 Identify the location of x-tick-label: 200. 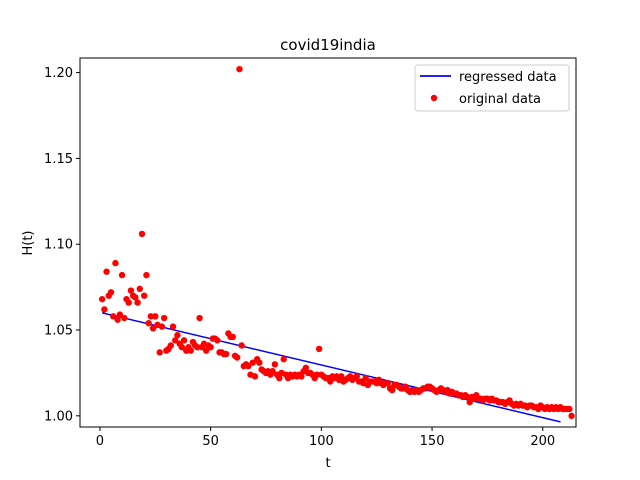
(542, 441).